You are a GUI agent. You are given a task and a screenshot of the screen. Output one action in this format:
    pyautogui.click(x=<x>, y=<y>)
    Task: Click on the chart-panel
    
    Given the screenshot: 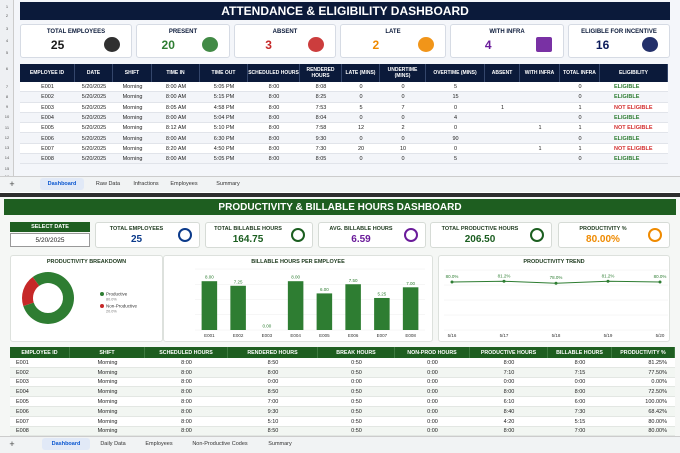 What is the action you would take?
    pyautogui.click(x=298, y=298)
    